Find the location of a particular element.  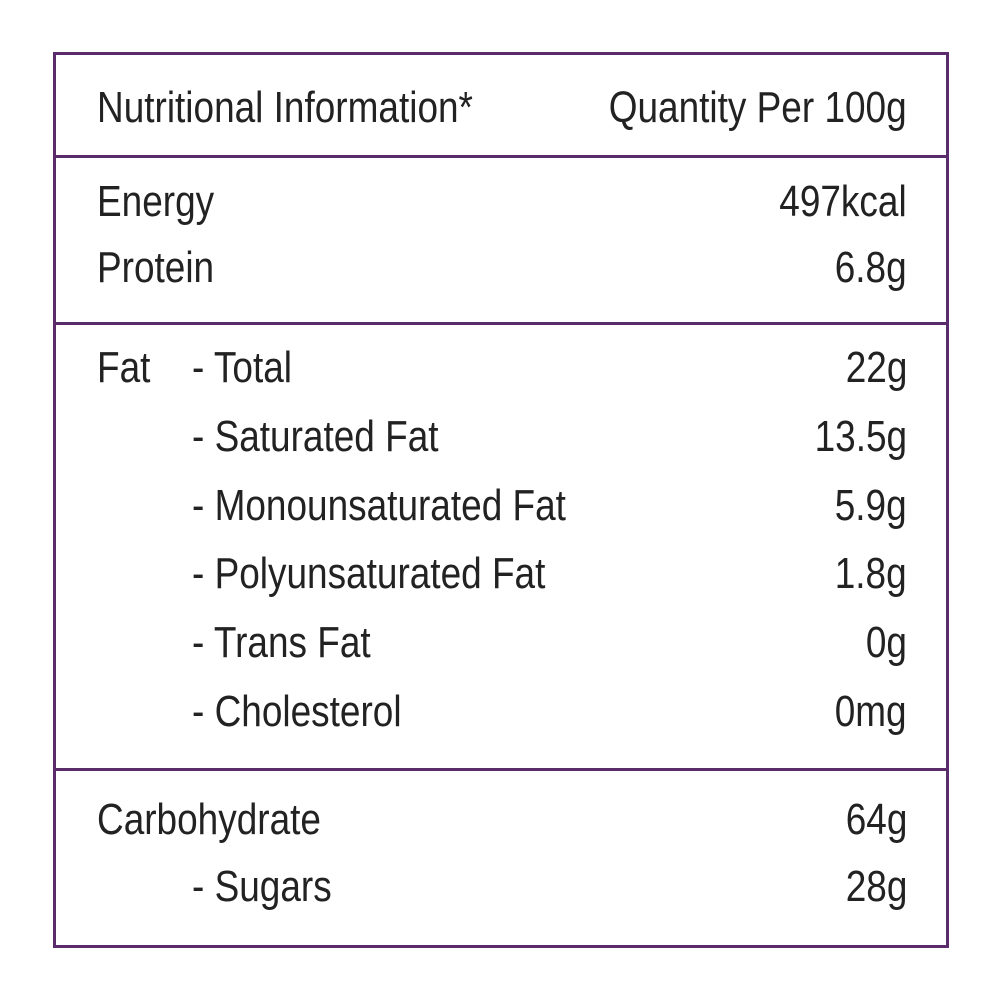

row-value: 64g is located at coordinates (876, 819).